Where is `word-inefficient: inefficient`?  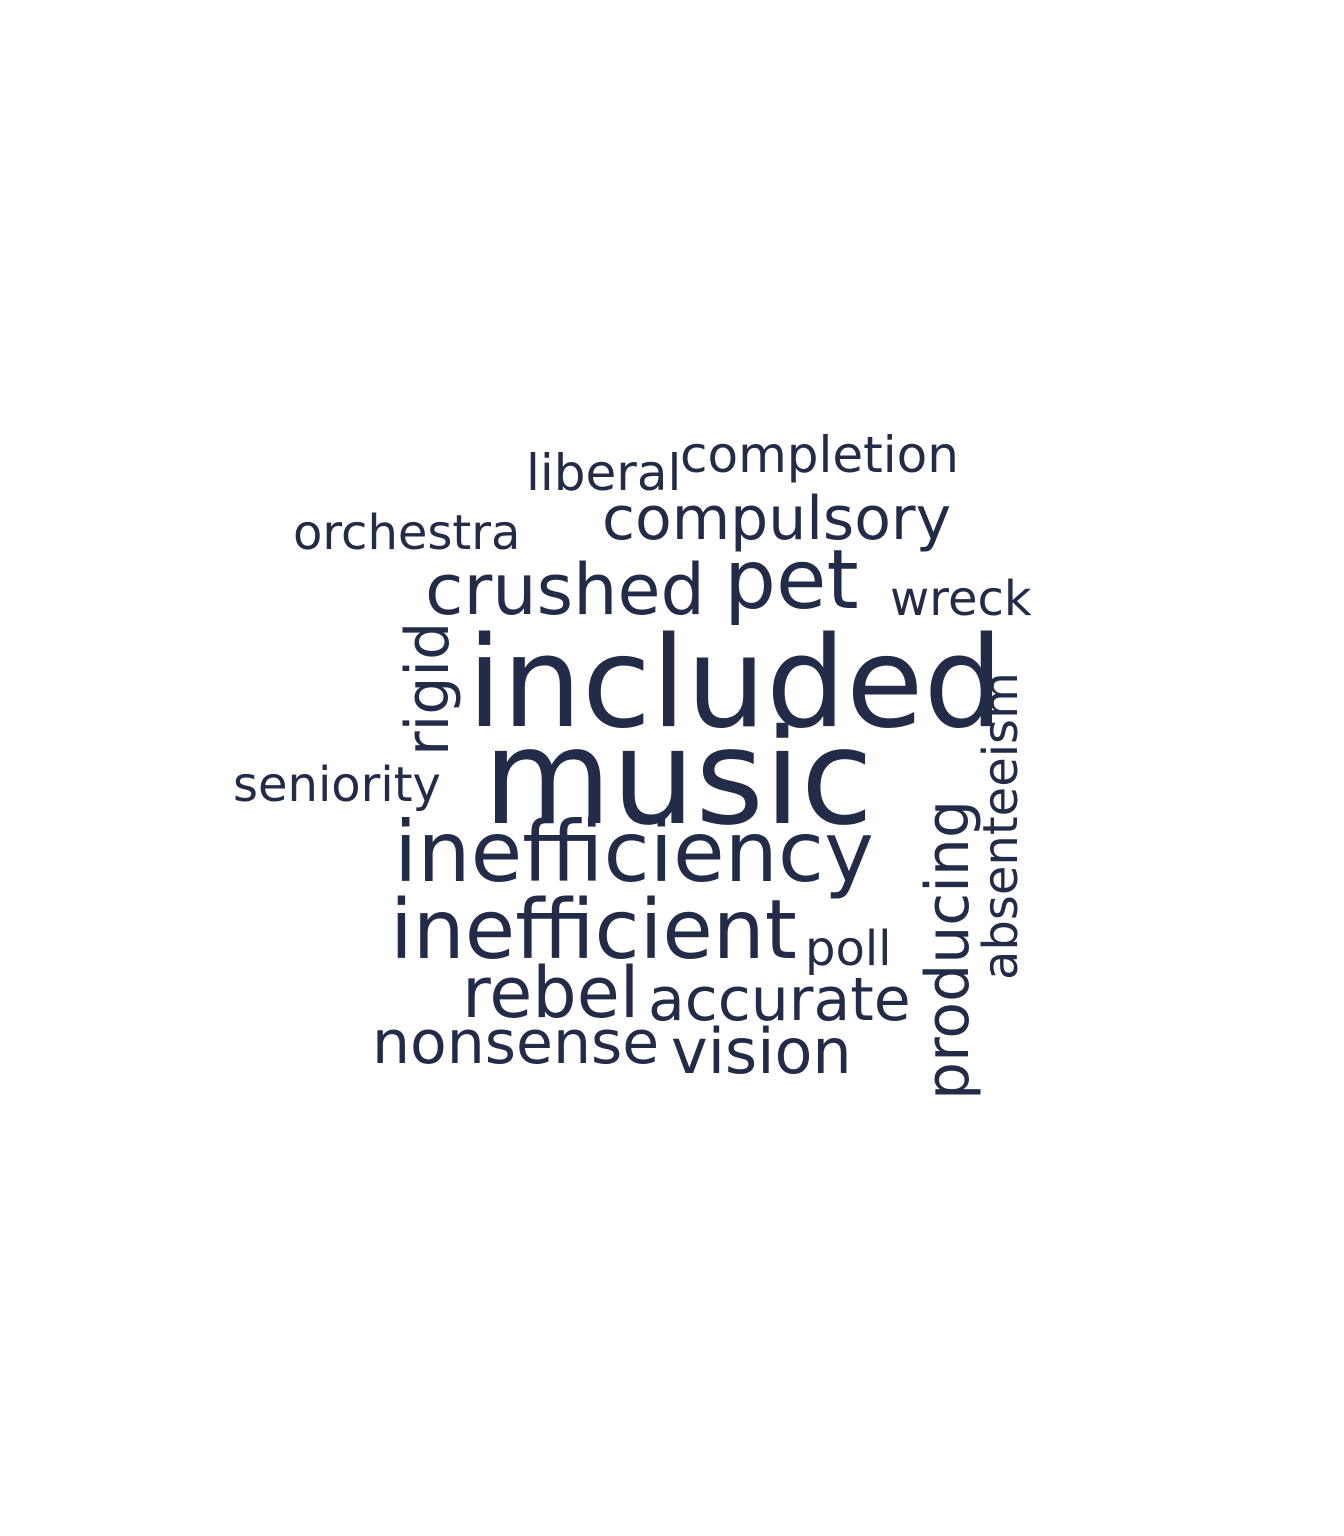 word-inefficient: inefficient is located at coordinates (593, 930).